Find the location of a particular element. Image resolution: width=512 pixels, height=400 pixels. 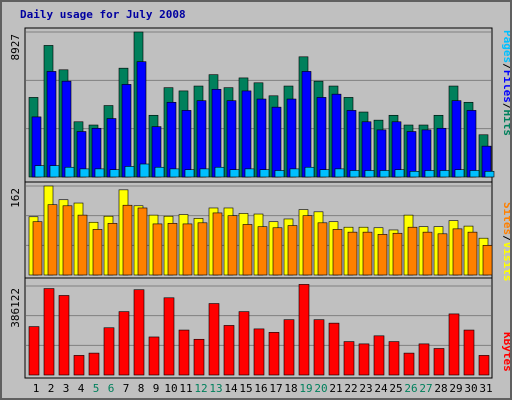

day-label-1: 1 is located at coordinates (36, 388).